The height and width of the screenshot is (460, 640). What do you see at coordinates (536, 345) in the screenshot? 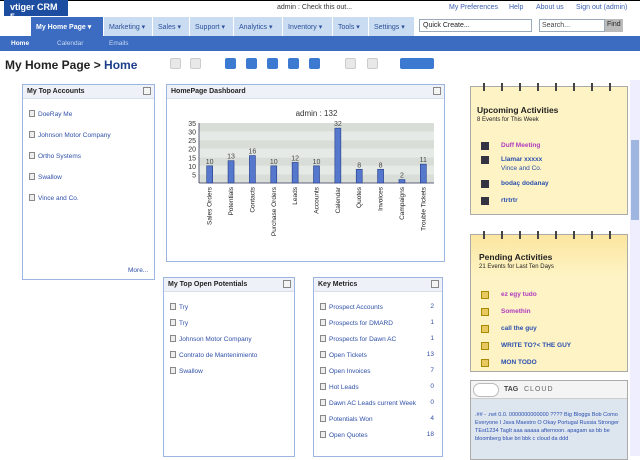
I see `activity-link: WRITE TO?< THE GUY` at bounding box center [536, 345].